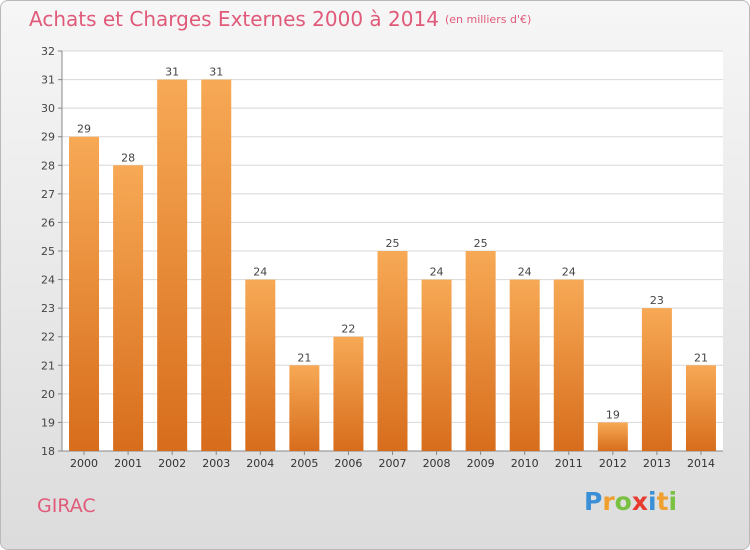 The height and width of the screenshot is (550, 750). I want to click on x-tick-label: 2014, so click(701, 463).